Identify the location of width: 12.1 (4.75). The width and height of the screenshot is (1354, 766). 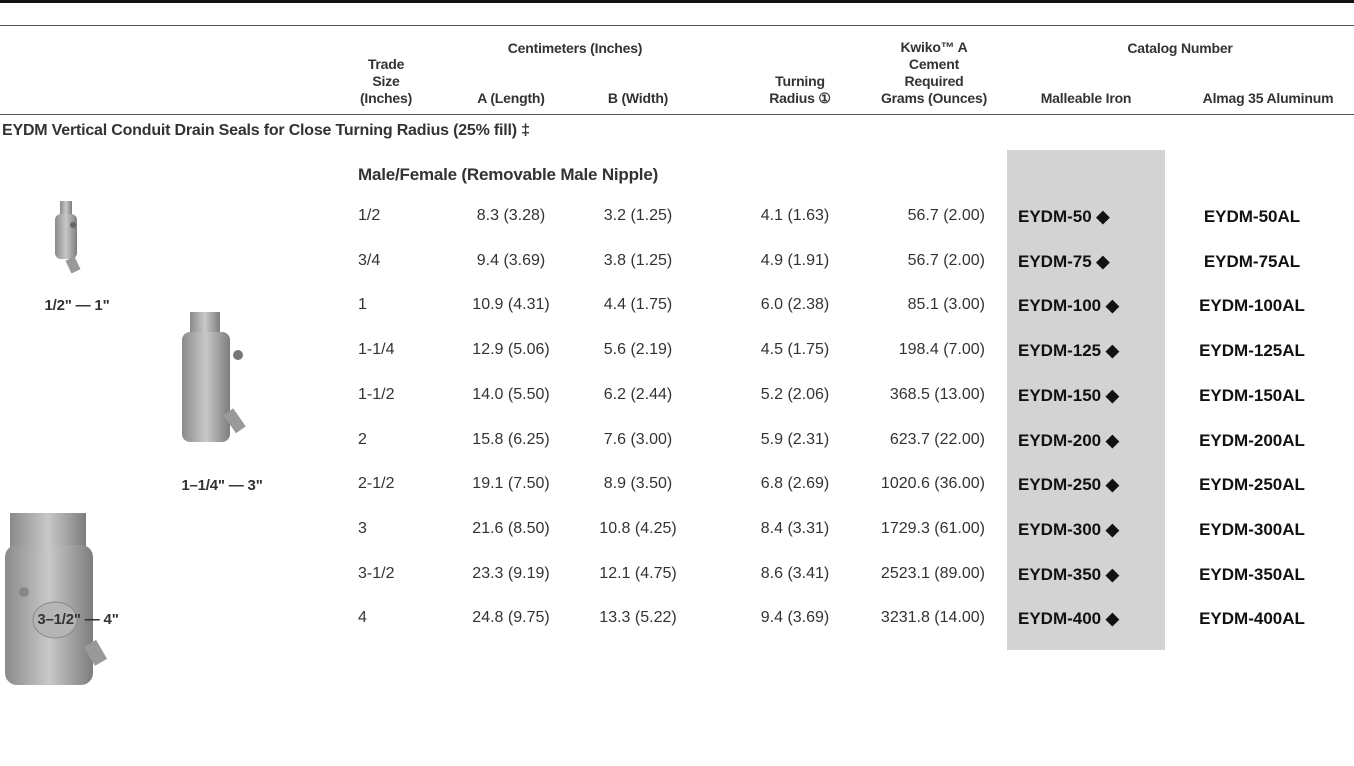
(638, 573).